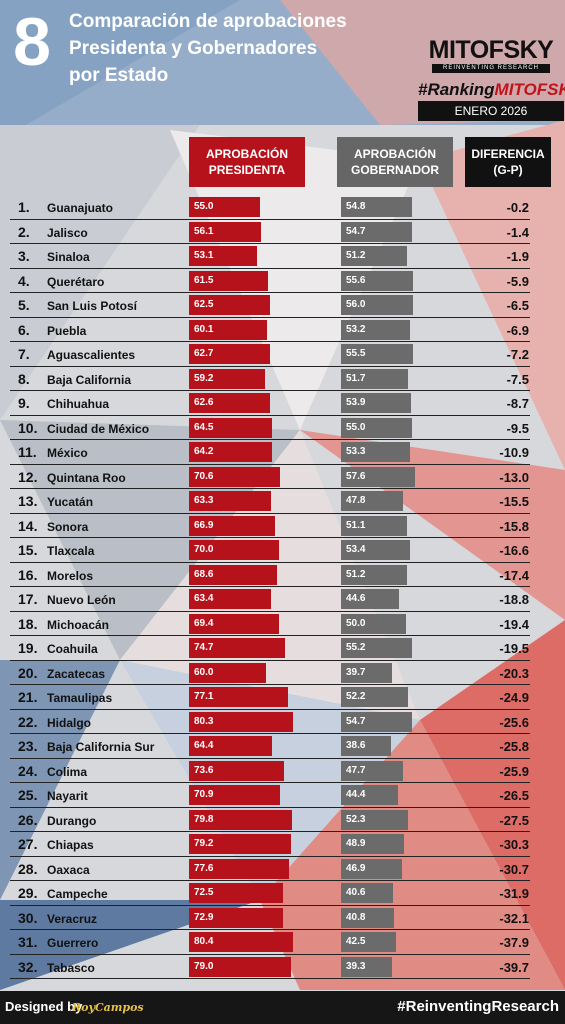 This screenshot has width=565, height=1024. What do you see at coordinates (282, 354) in the screenshot?
I see `table-row: 7. Aguascalientes 62.7 55.5 -7.2` at bounding box center [282, 354].